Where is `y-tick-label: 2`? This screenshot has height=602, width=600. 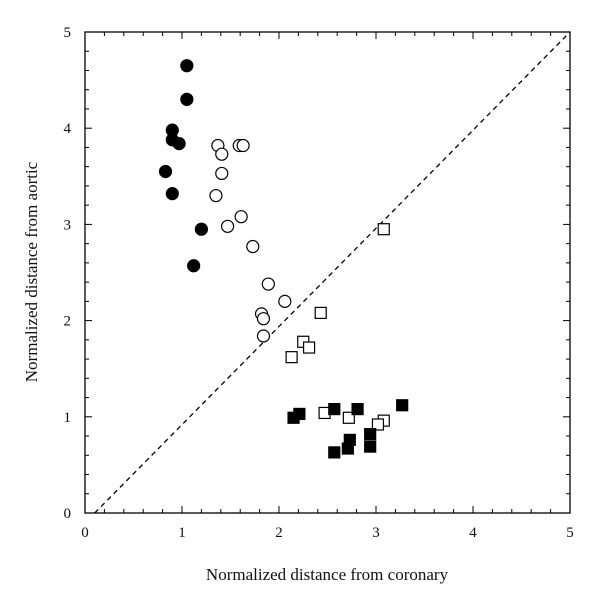 y-tick-label: 2 is located at coordinates (68, 322).